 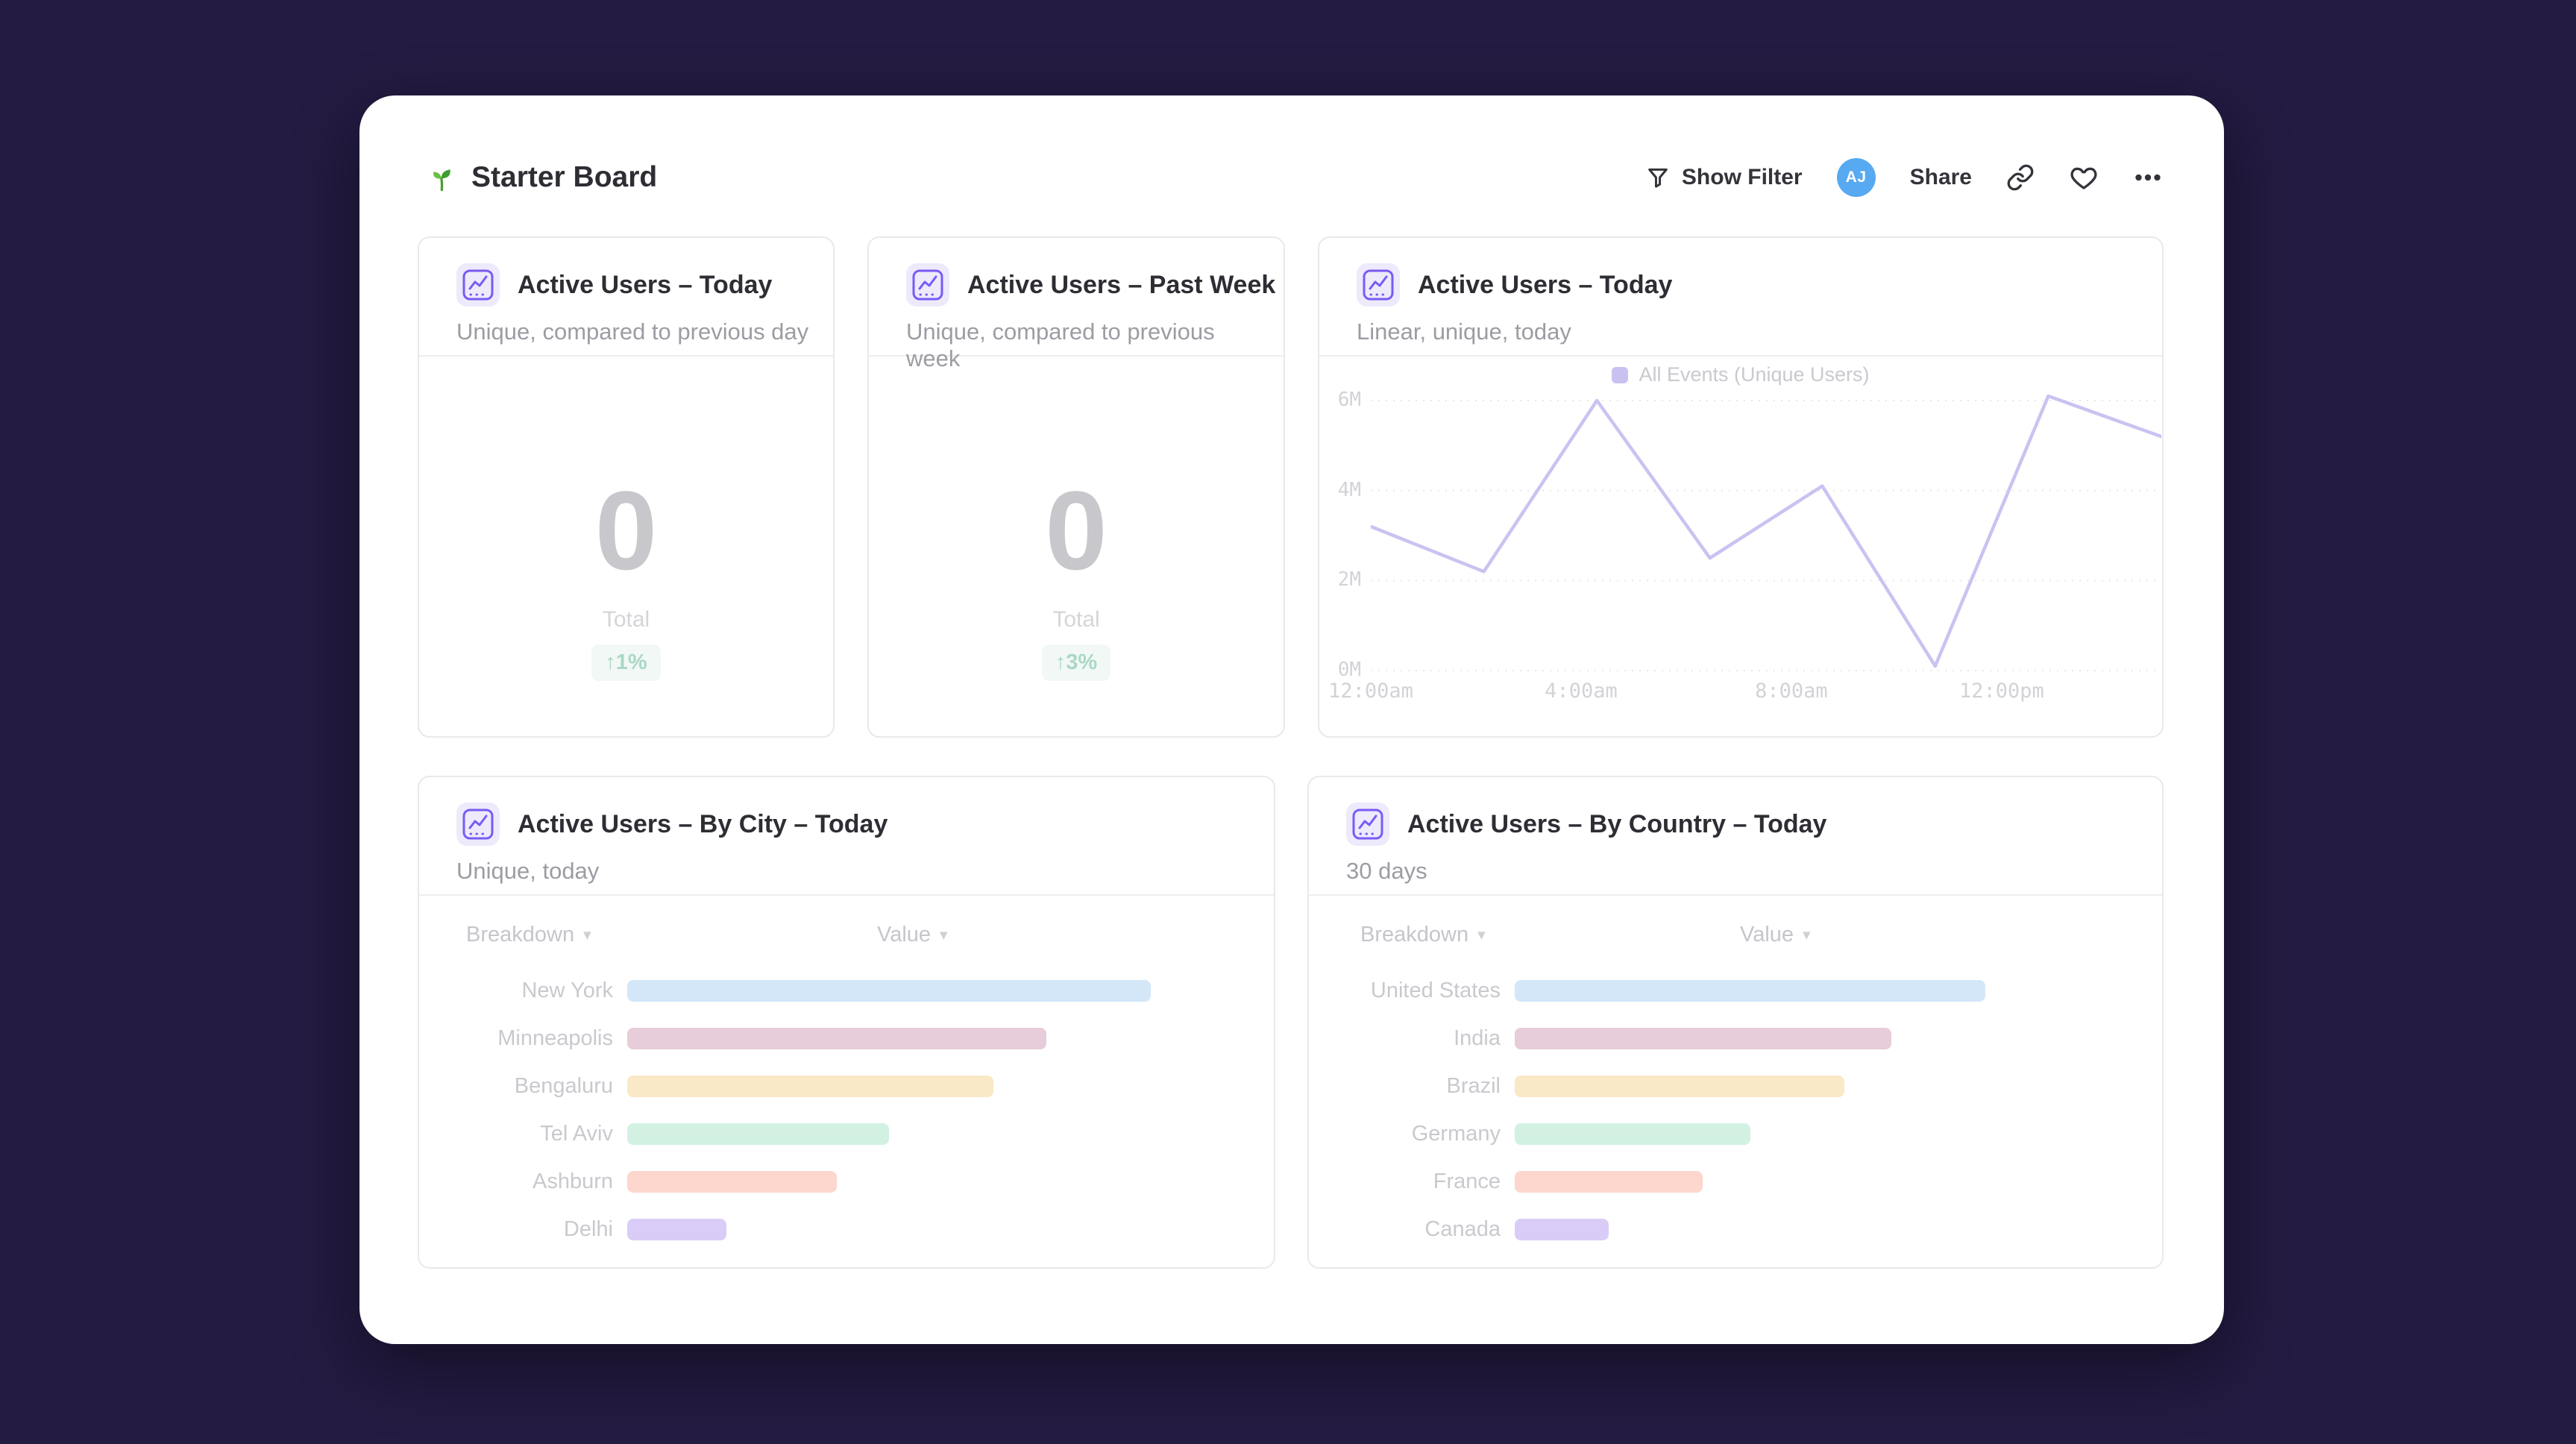 I want to click on board-header: Starter Board Show Filter AJ Share, so click(x=1294, y=178).